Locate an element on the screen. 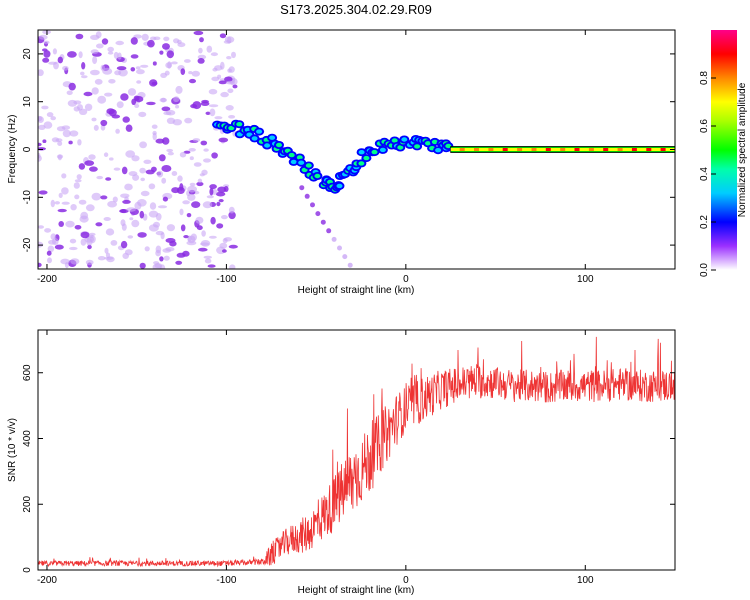 Image resolution: width=750 pixels, height=600 pixels. colorbar-tick-label: 0.4 is located at coordinates (704, 174).